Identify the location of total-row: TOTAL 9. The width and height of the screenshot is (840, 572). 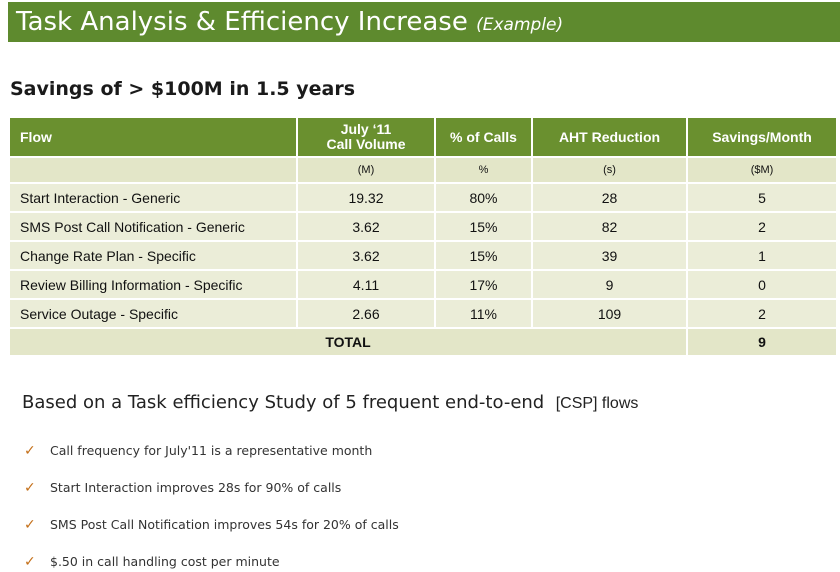
(423, 342).